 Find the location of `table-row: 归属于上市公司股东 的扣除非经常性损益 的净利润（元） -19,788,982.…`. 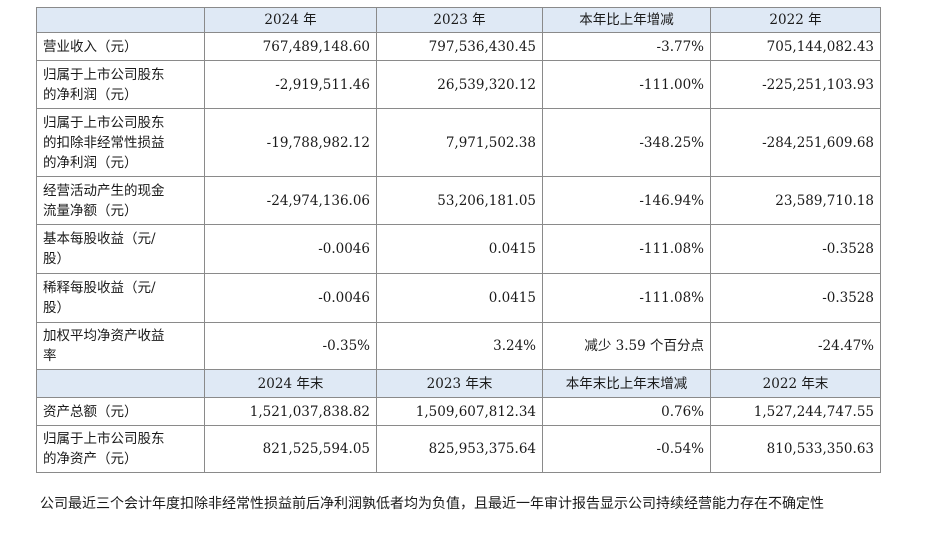

table-row: 归属于上市公司股东 的扣除非经常性损益 的净利润（元） -19,788,982.… is located at coordinates (458, 142).